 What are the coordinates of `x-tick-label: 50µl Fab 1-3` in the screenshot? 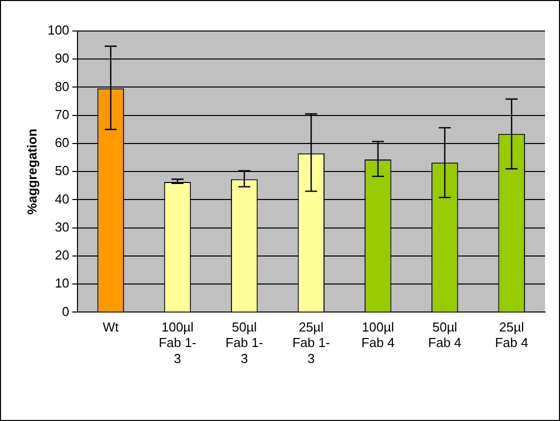 It's located at (245, 343).